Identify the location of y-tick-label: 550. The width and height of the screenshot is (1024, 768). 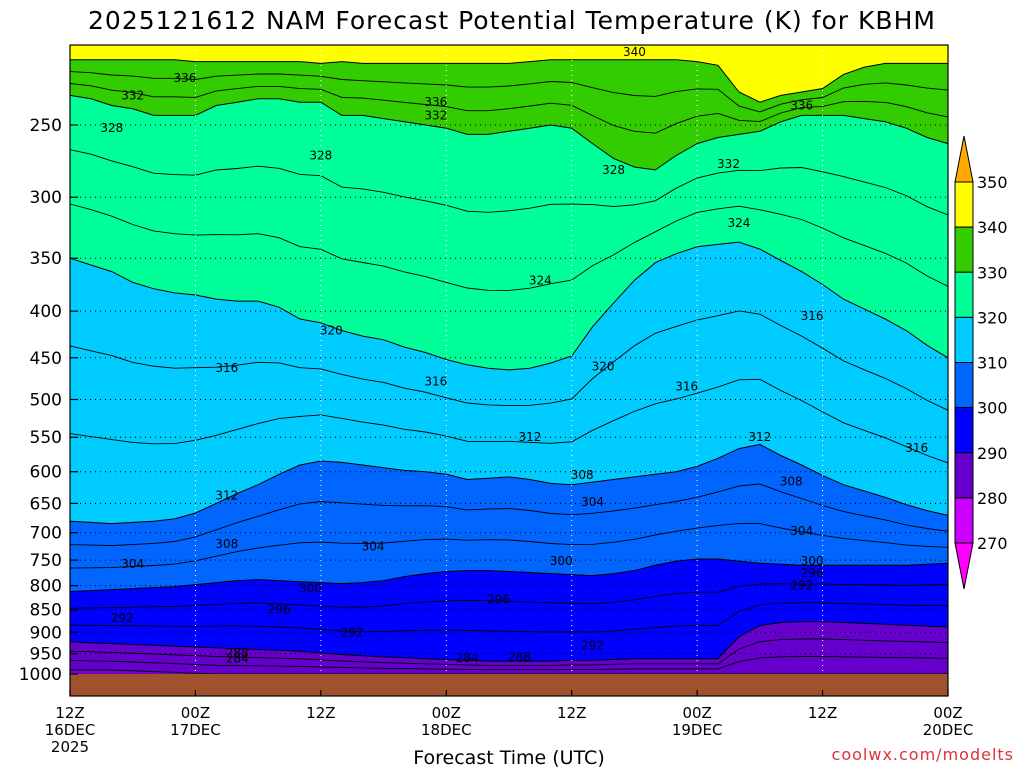
(46, 438).